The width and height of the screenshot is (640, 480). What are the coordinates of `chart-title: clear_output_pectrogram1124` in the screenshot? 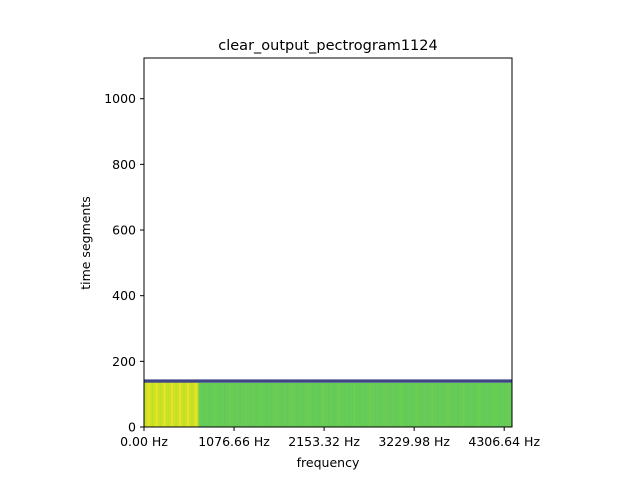 It's located at (327, 46).